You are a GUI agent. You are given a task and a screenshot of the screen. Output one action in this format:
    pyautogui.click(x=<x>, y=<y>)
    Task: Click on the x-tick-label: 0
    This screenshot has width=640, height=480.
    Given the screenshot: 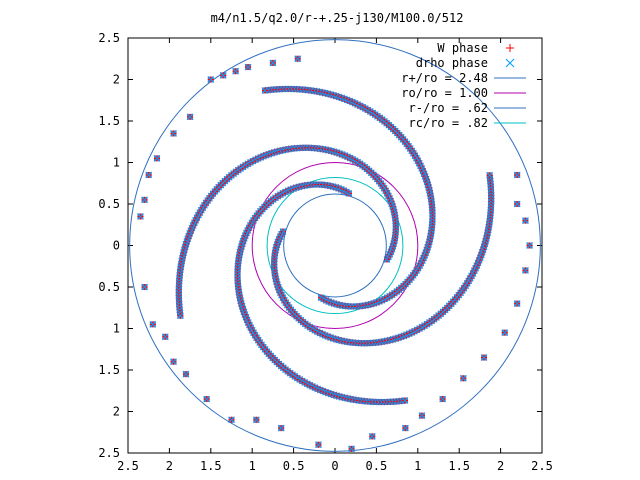 What is the action you would take?
    pyautogui.click(x=334, y=466)
    